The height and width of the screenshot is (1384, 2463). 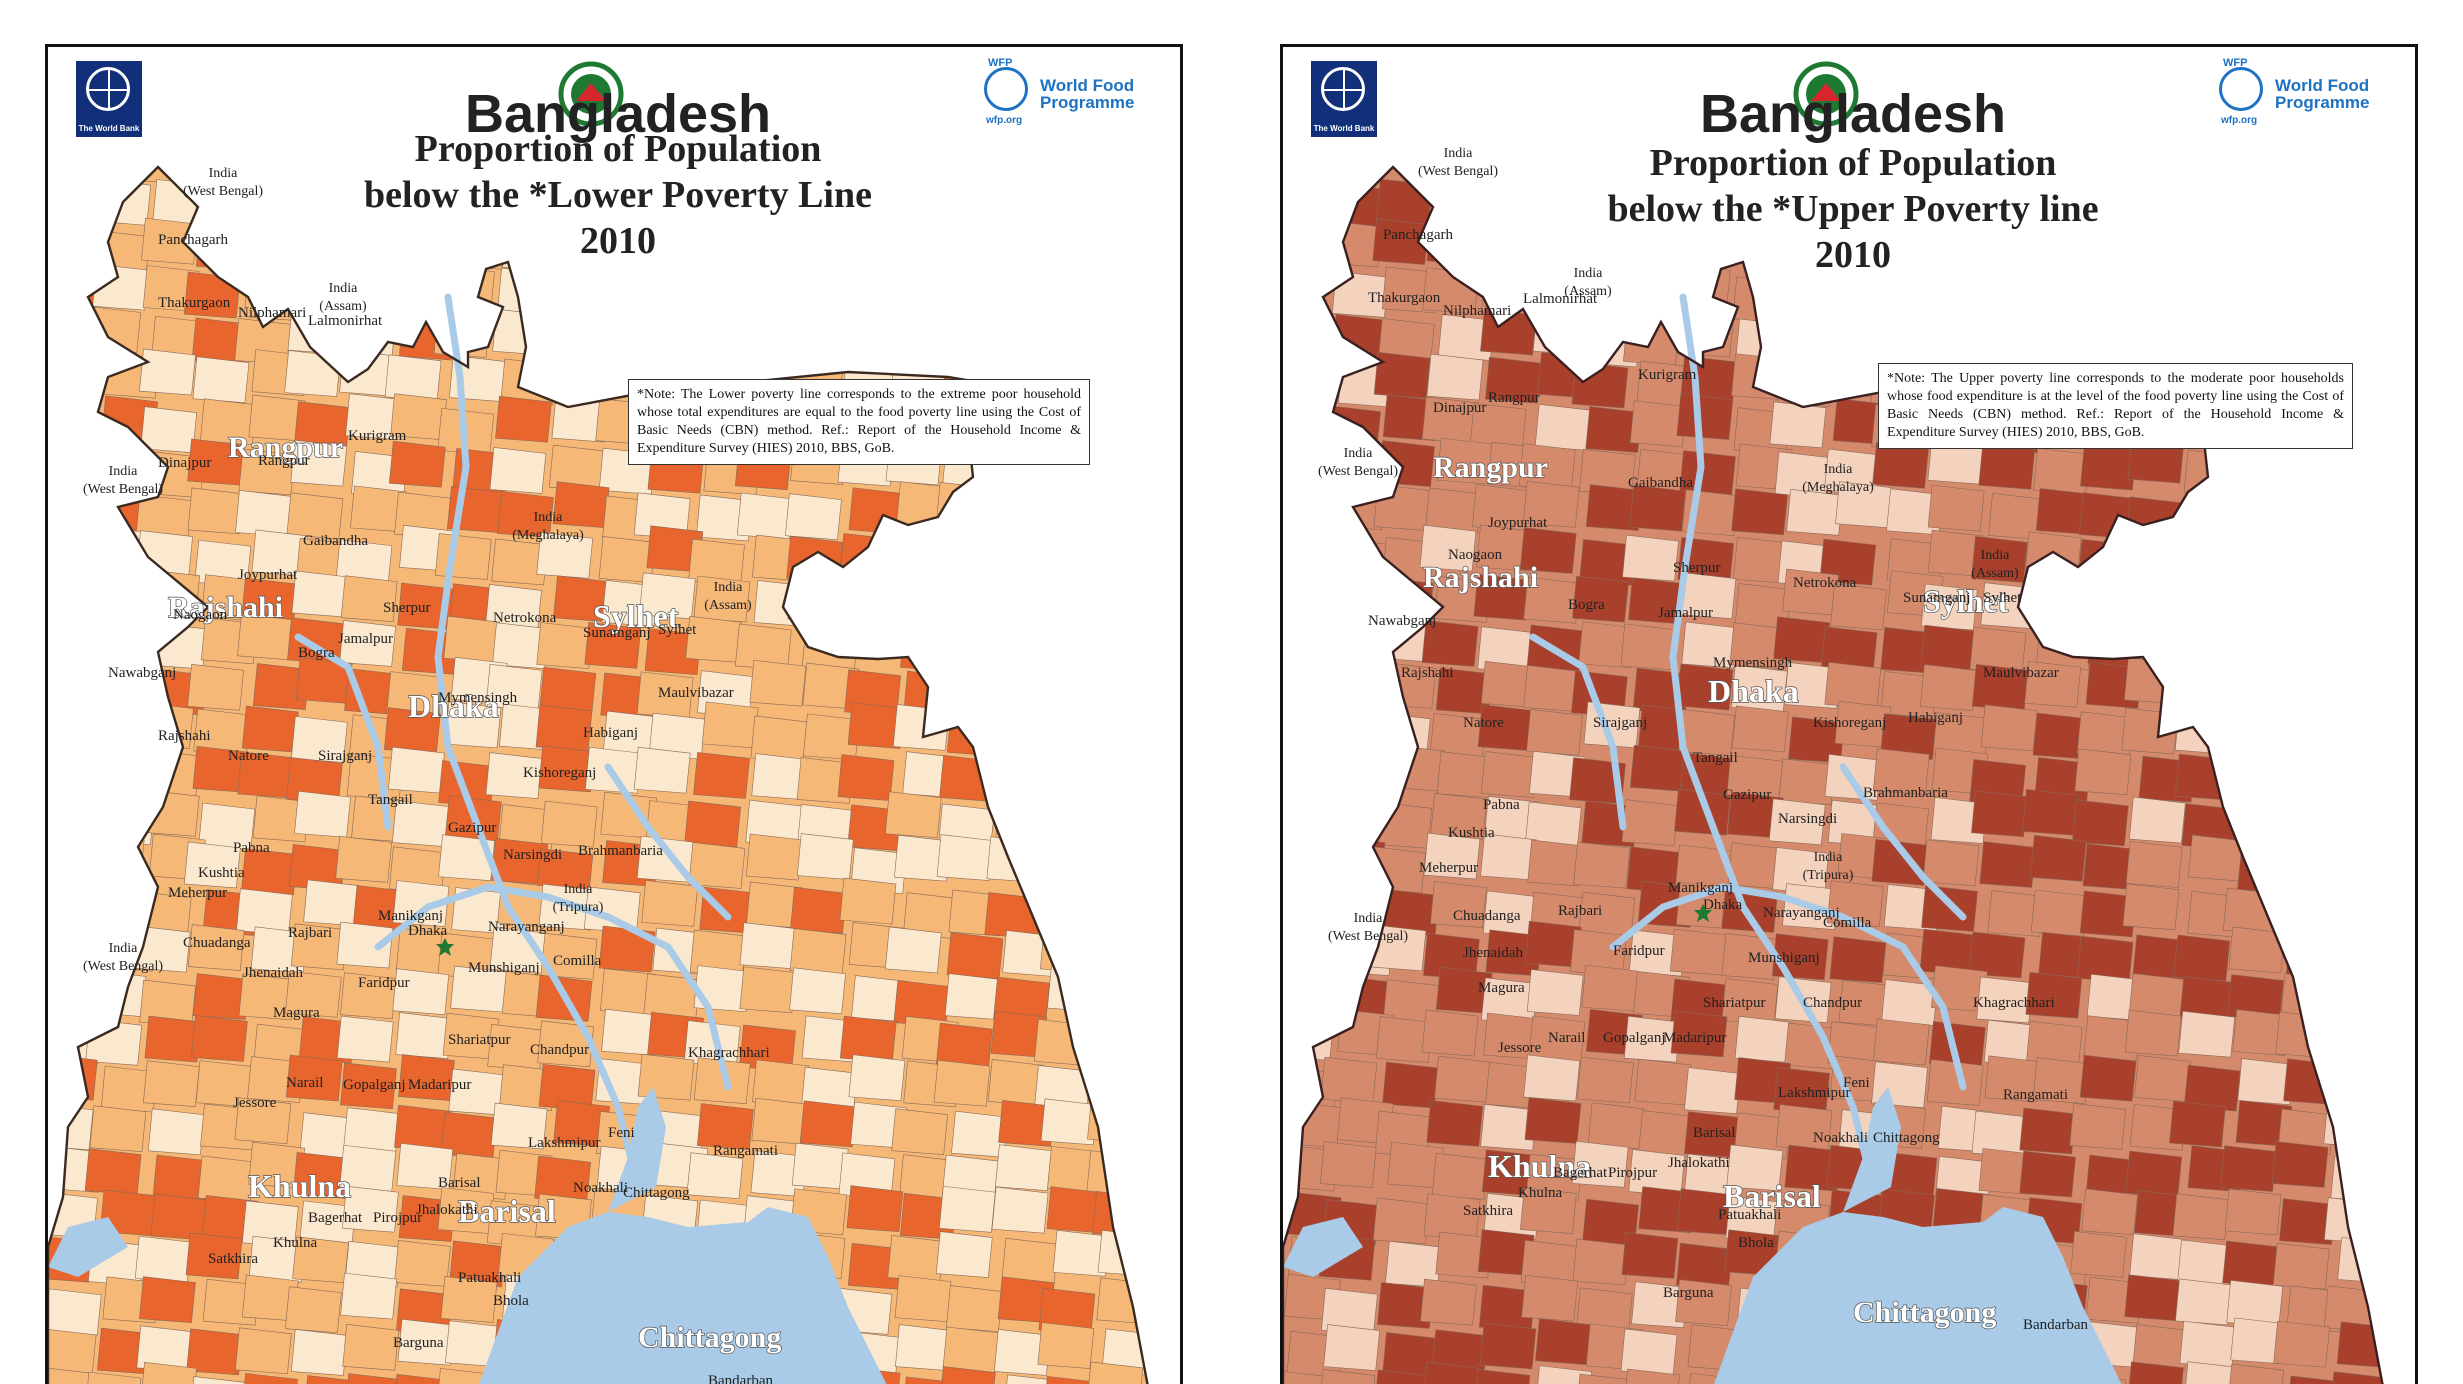 I want to click on district-label: Rajbari, so click(x=310, y=933).